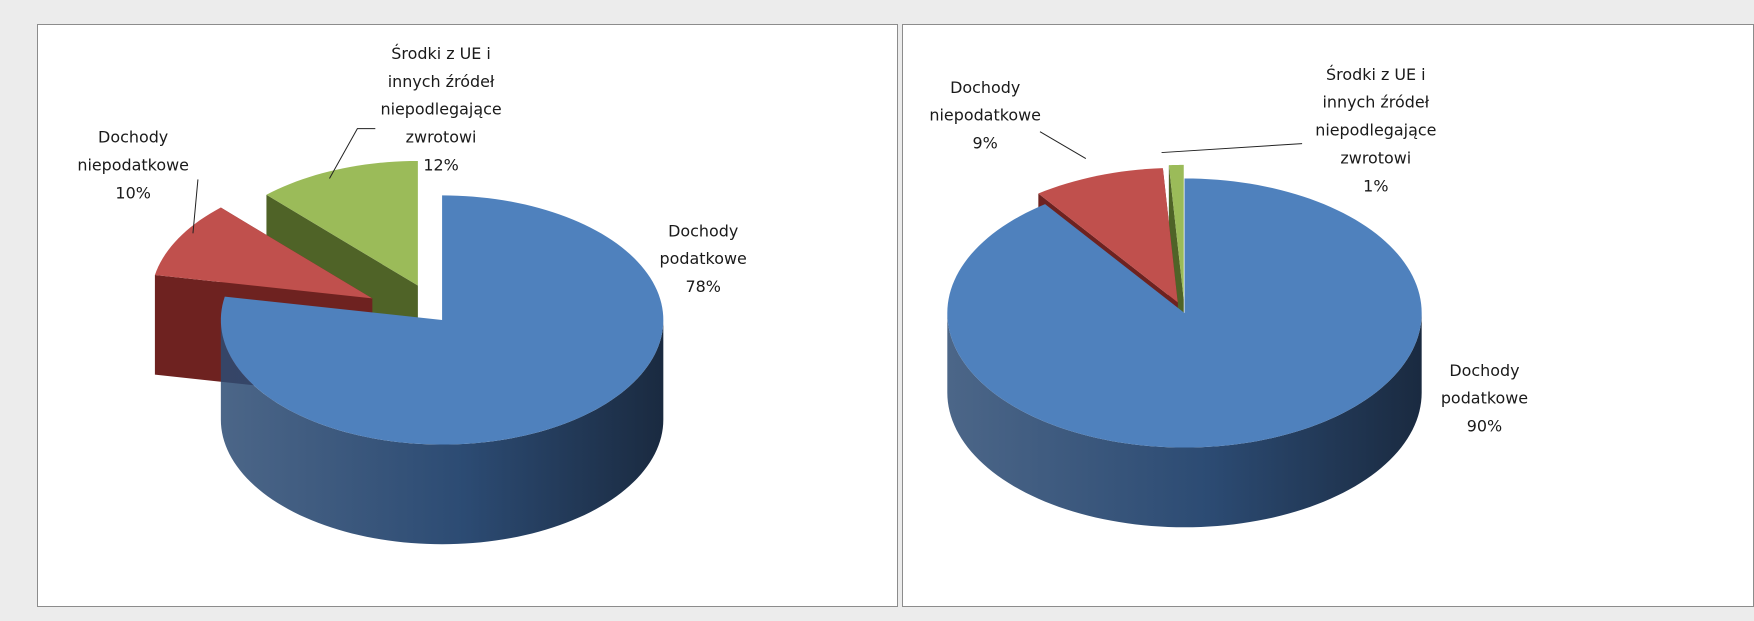 This screenshot has width=1754, height=621. What do you see at coordinates (702, 286) in the screenshot?
I see `data-label-podatkowe-line: 78%` at bounding box center [702, 286].